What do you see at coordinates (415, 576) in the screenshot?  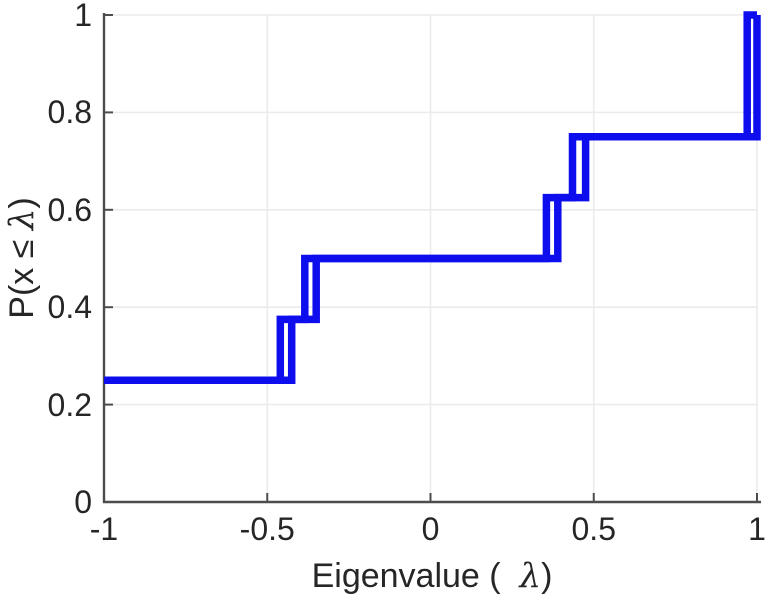 I see `x-axis-label-text: Eigenvalue (` at bounding box center [415, 576].